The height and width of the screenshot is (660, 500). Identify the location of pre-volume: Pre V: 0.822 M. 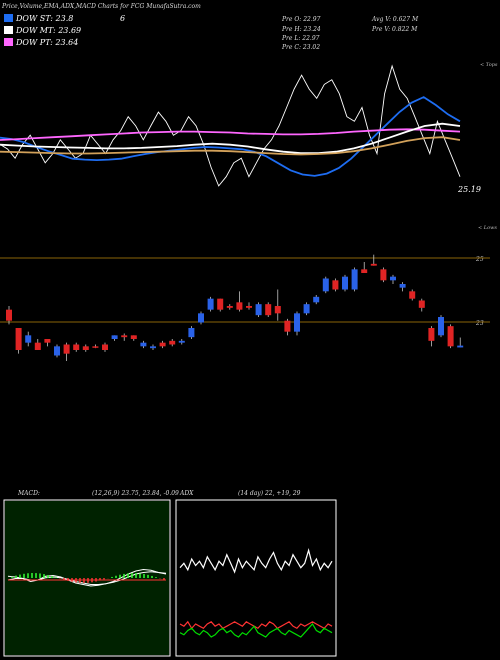
(395, 29).